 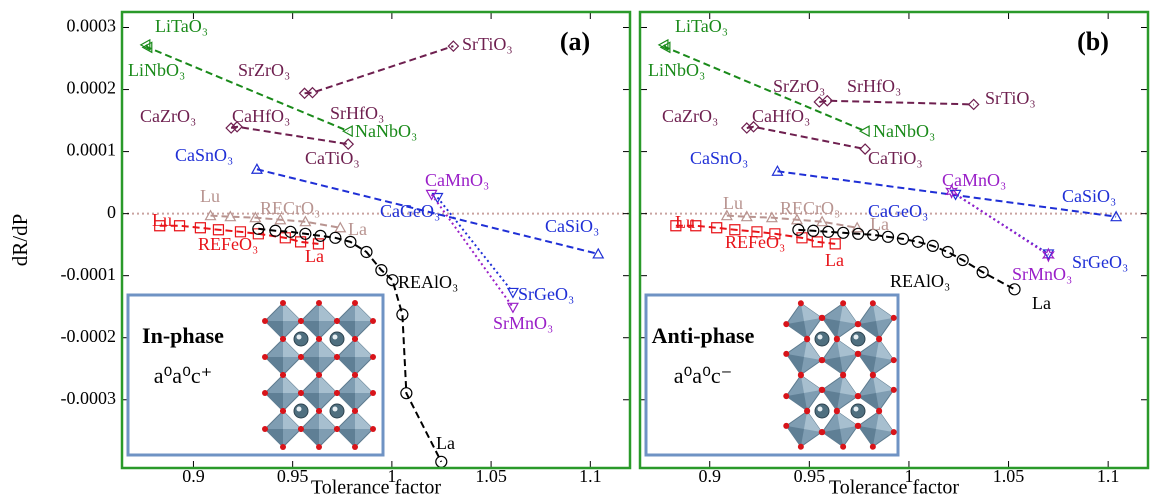 What do you see at coordinates (228, 244) in the screenshot?
I see `annotation: REFeO₃` at bounding box center [228, 244].